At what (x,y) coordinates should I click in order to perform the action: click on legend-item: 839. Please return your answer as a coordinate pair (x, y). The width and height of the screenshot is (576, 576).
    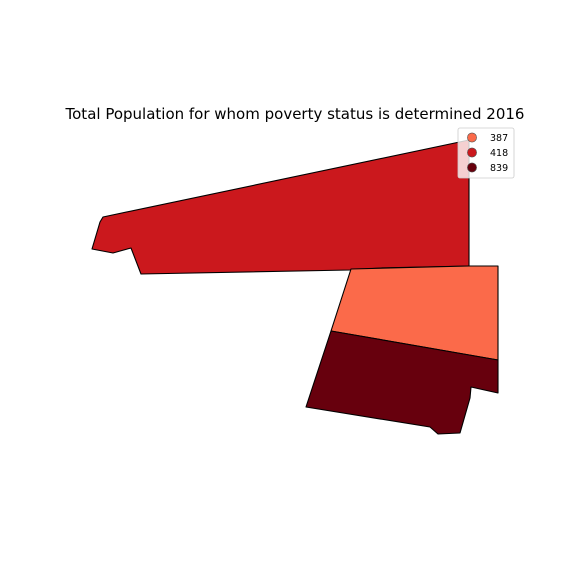
    Looking at the image, I should click on (487, 168).